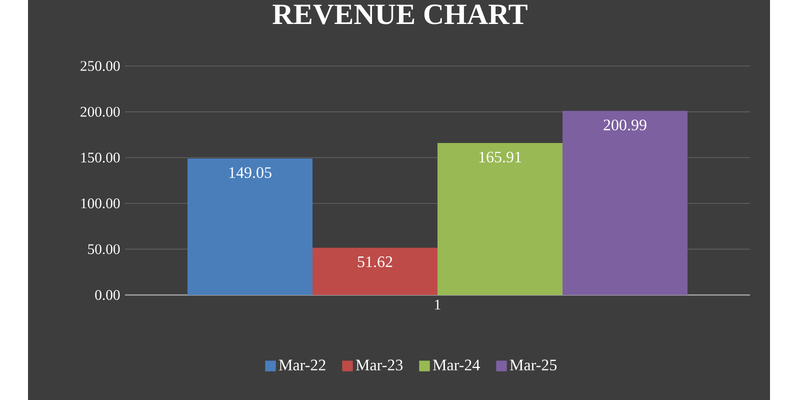  Describe the element at coordinates (100, 203) in the screenshot. I see `y-tick-label: 100.00` at that location.